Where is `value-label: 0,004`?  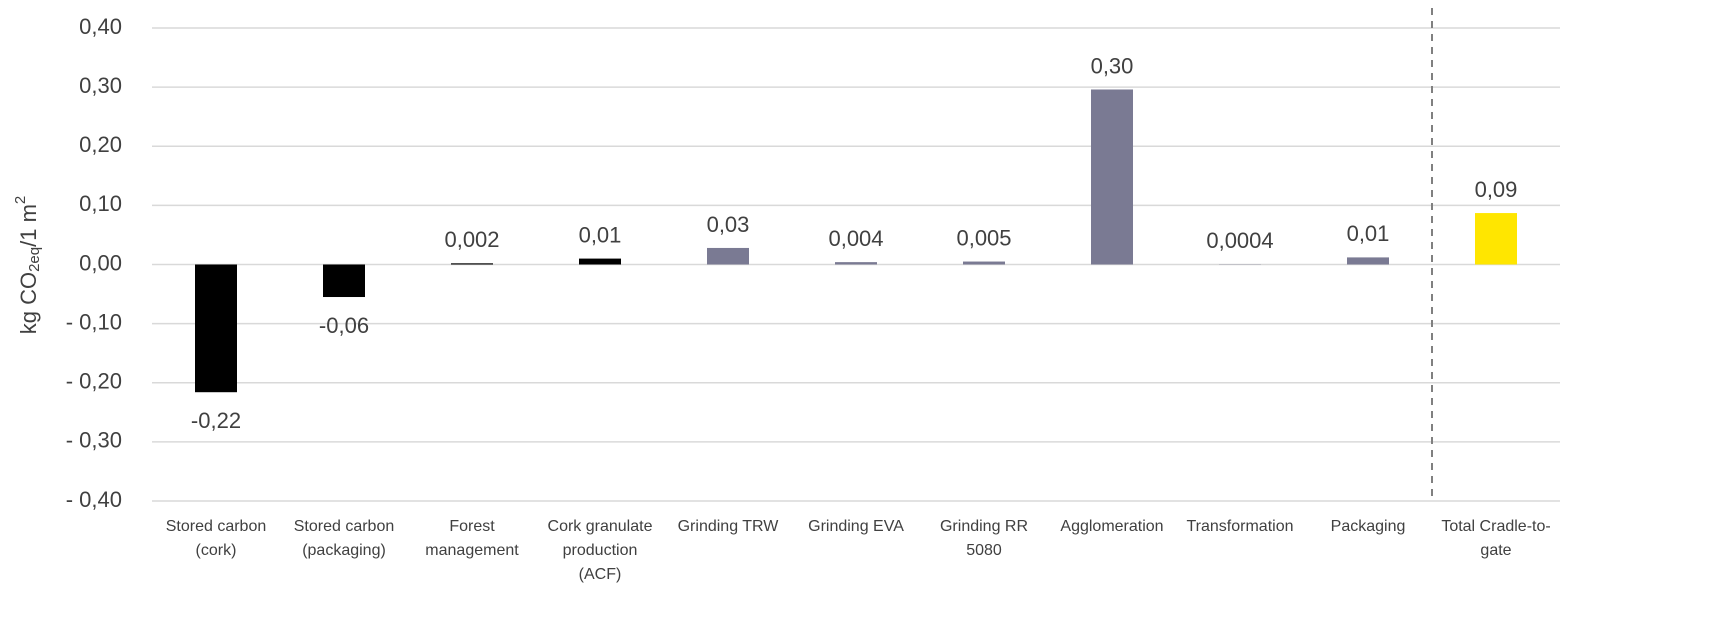 value-label: 0,004 is located at coordinates (855, 238).